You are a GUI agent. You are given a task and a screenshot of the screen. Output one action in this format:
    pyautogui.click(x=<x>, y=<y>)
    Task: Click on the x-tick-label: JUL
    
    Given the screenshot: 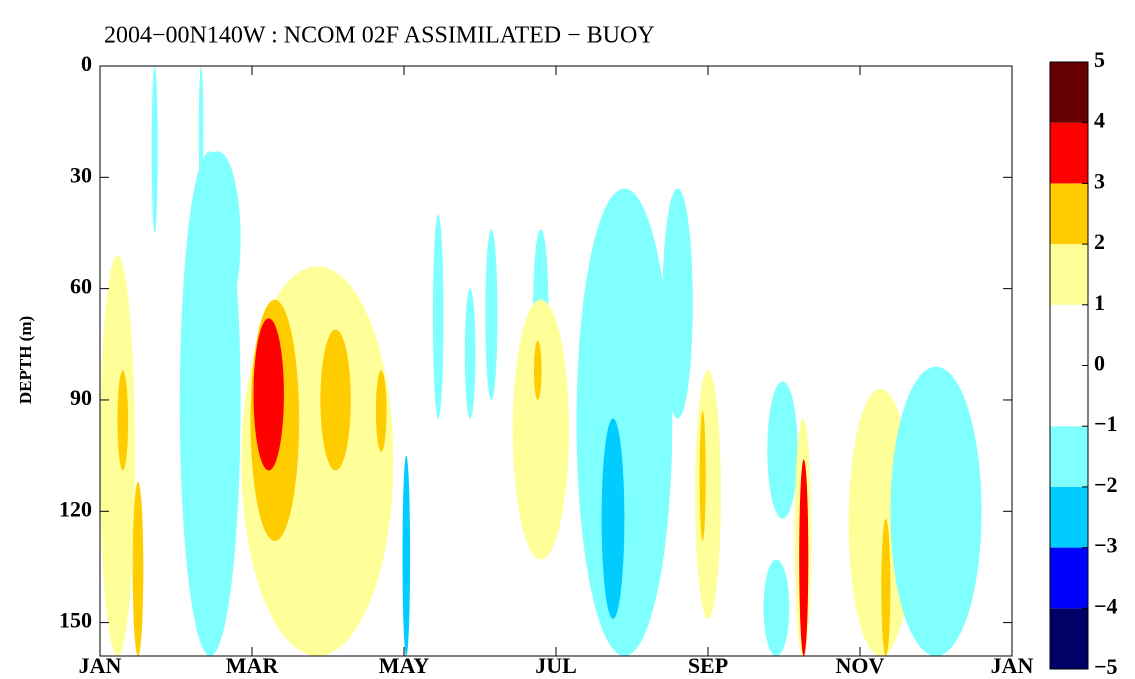 What is the action you would take?
    pyautogui.click(x=556, y=665)
    